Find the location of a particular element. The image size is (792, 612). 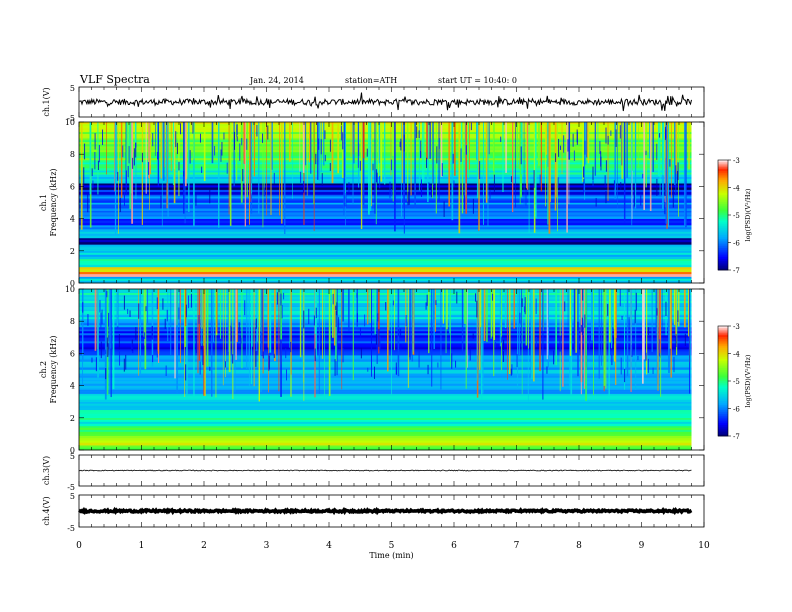

colorbar-tick-label: -6 is located at coordinates (736, 244).